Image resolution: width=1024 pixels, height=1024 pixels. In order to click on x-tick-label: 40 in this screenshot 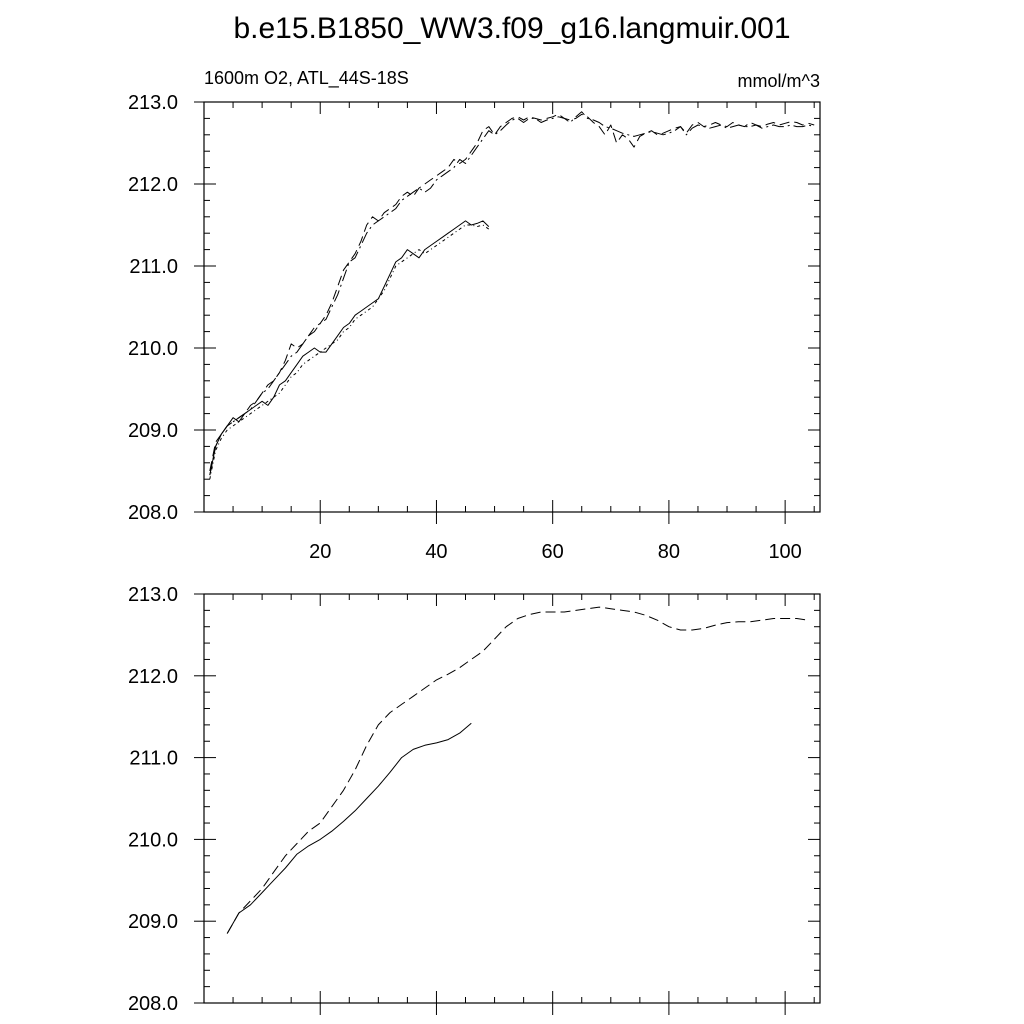, I will do `click(436, 552)`.